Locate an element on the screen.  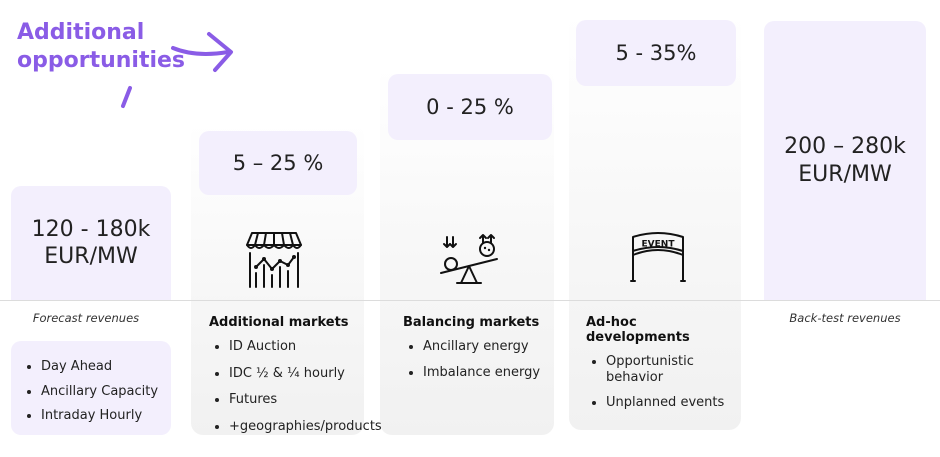
list-item: IDC ½ & ¼ hourly is located at coordinates (299, 374).